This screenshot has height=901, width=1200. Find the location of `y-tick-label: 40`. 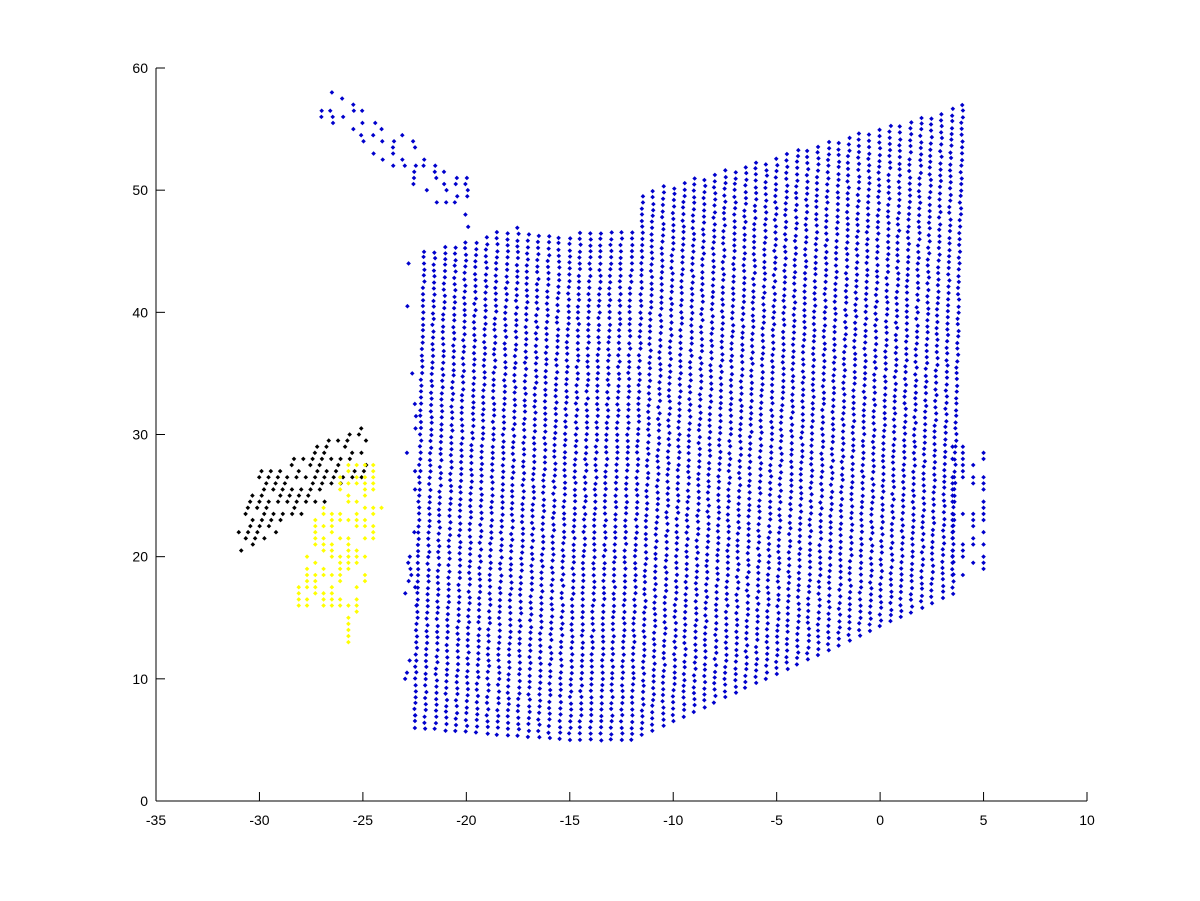

y-tick-label: 40 is located at coordinates (140, 312).